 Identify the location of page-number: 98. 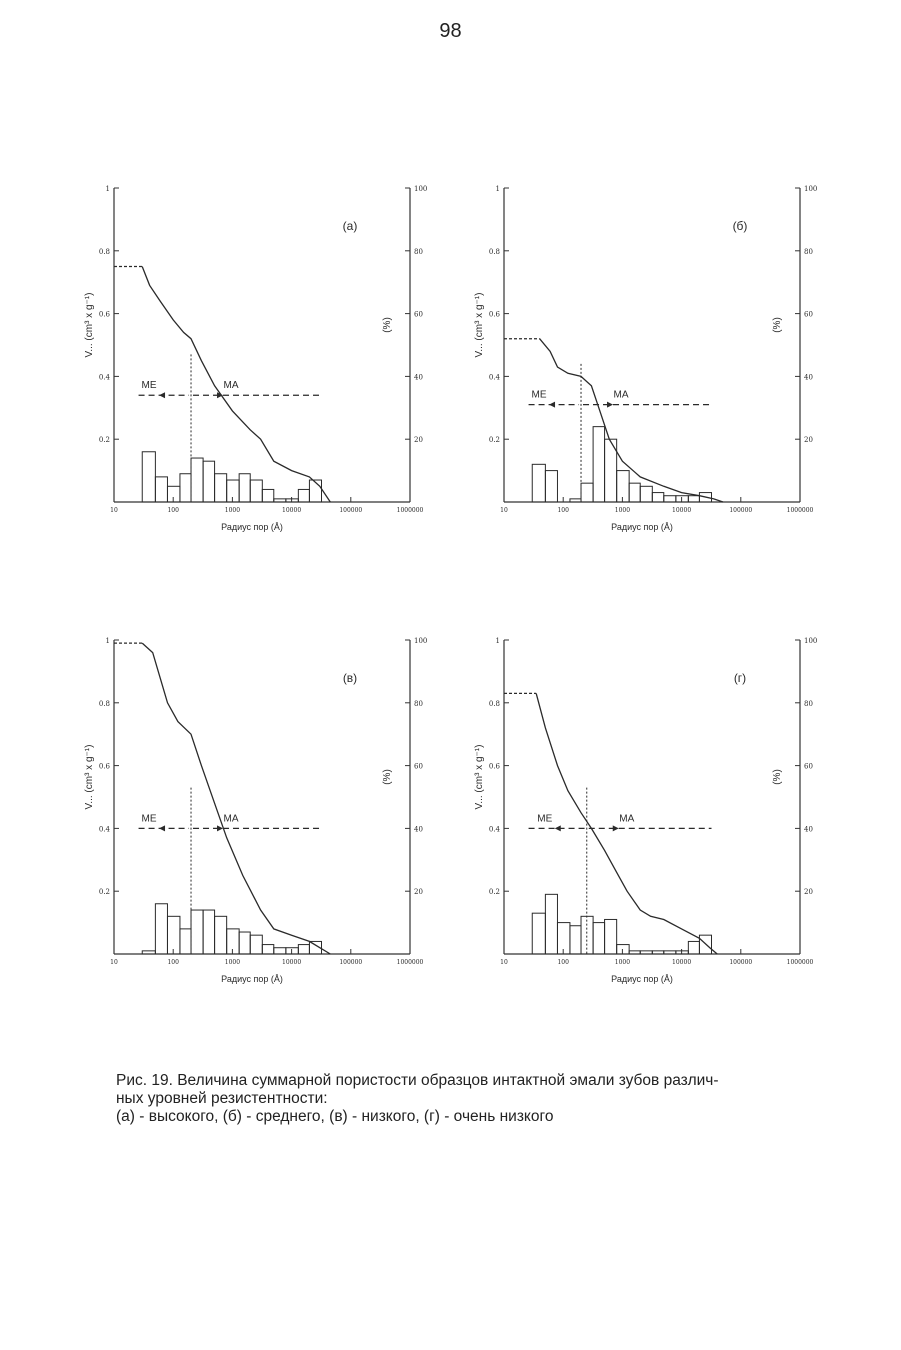
(450, 31).